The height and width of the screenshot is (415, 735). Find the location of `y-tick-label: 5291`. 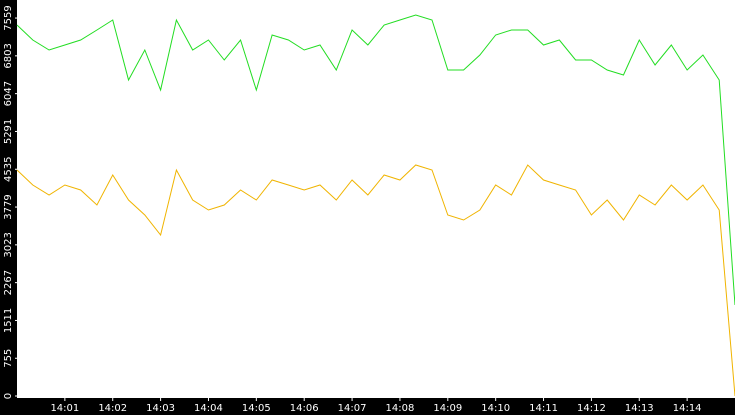

y-tick-label: 5291 is located at coordinates (8, 131).